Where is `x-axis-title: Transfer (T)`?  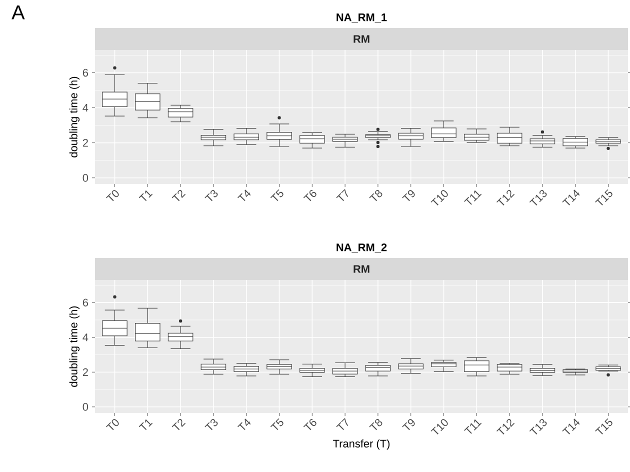 x-axis-title: Transfer (T) is located at coordinates (361, 444).